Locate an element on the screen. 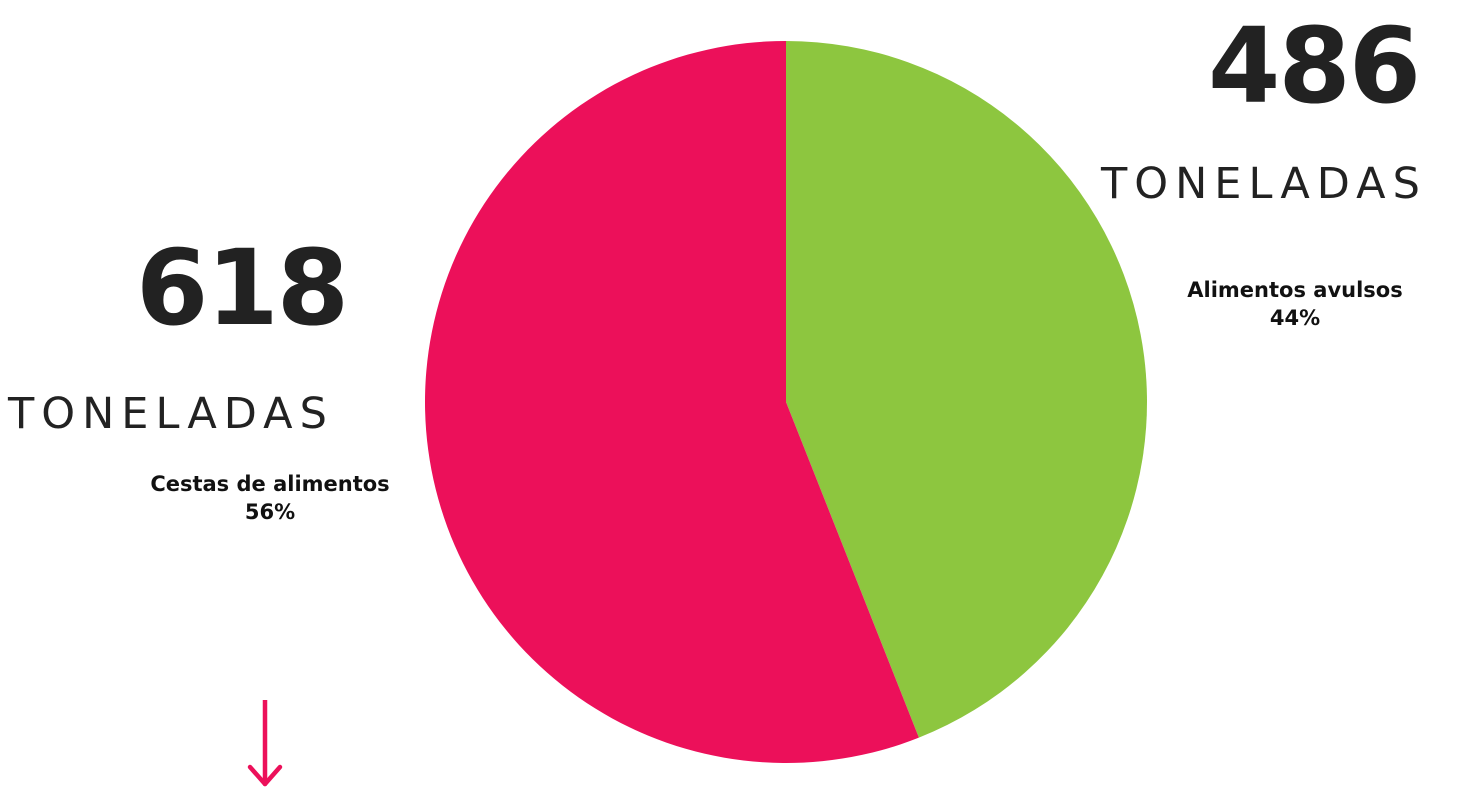 The width and height of the screenshot is (1484, 787). down-arrow-icon is located at coordinates (265, 743).